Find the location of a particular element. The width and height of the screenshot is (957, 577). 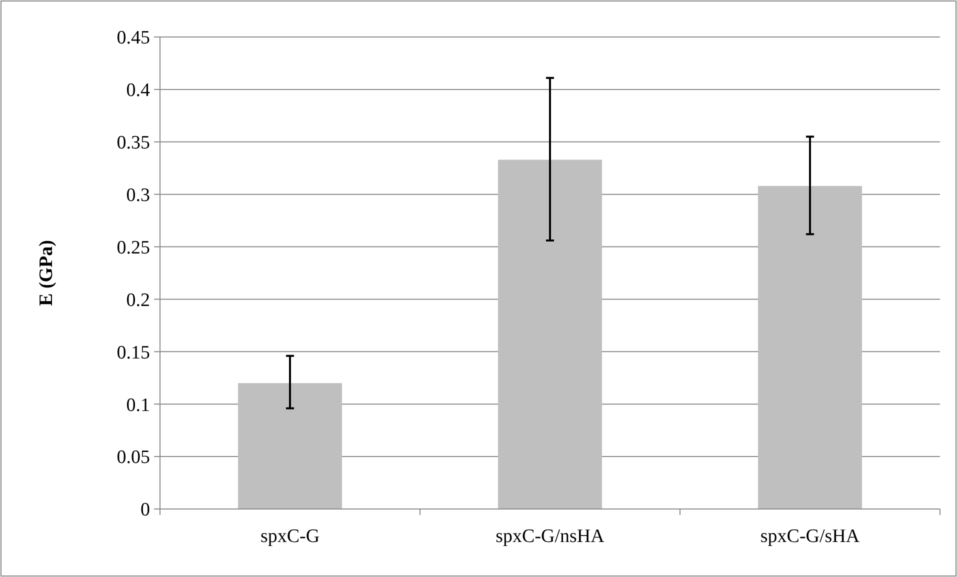

y-axis-title: E (GPa) is located at coordinates (46, 273).